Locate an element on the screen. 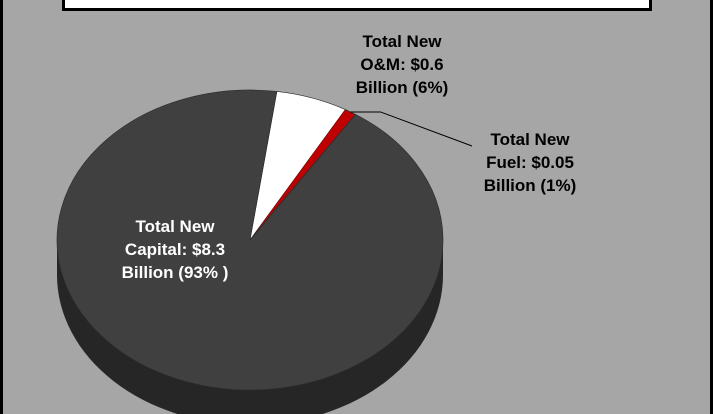 Image resolution: width=713 pixels, height=414 pixels. slice-label-total-new-fuel: Total New Fuel: $0.05 Billion (1%) is located at coordinates (530, 162).